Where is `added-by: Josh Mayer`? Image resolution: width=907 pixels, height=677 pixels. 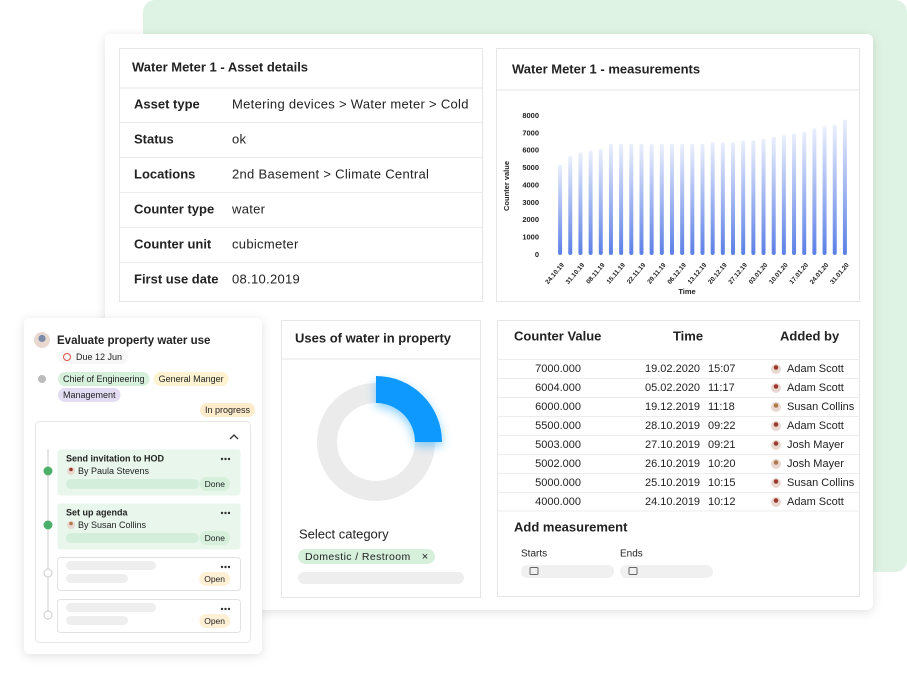
added-by: Josh Mayer is located at coordinates (815, 445).